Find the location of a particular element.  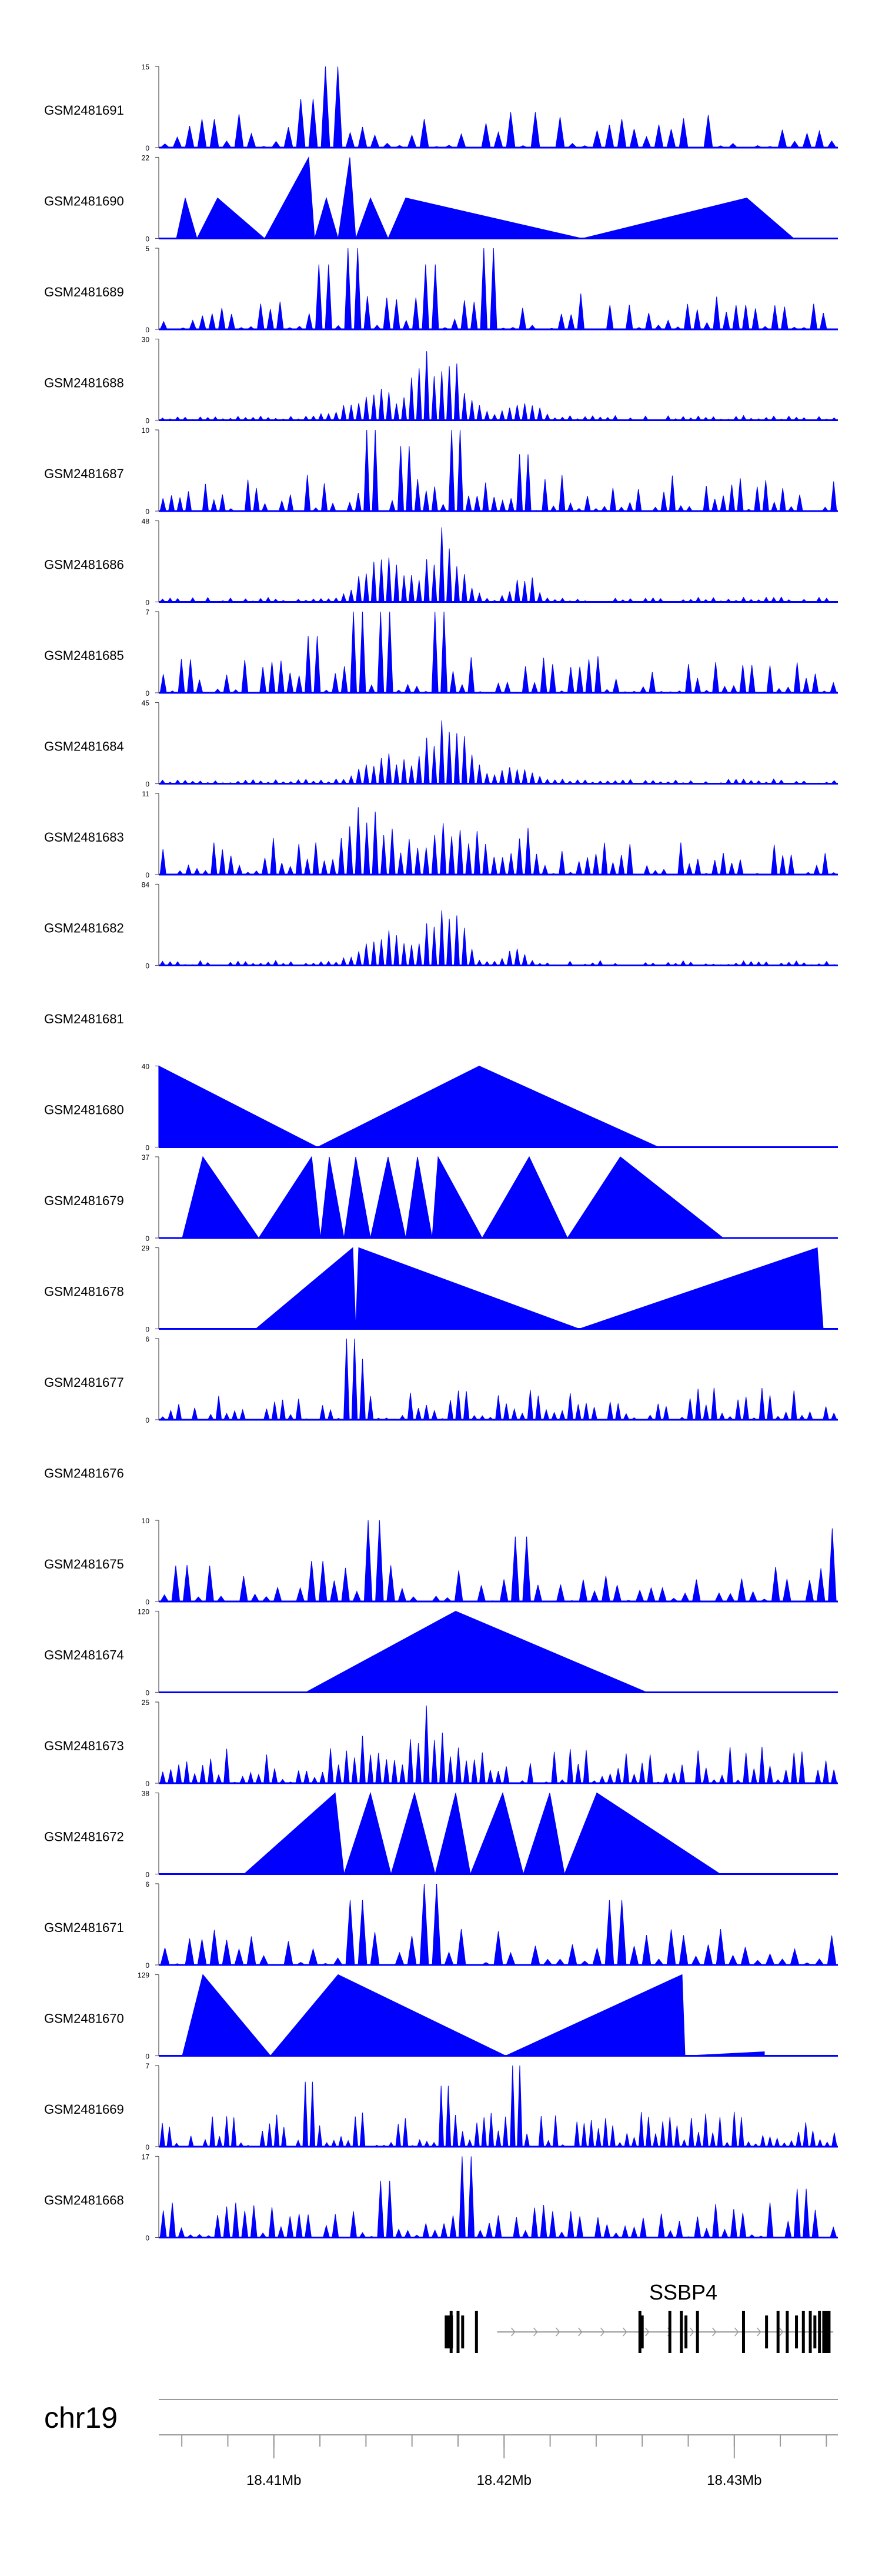

track-GSM2481690: GSM2481690 22 0 is located at coordinates (441, 198).